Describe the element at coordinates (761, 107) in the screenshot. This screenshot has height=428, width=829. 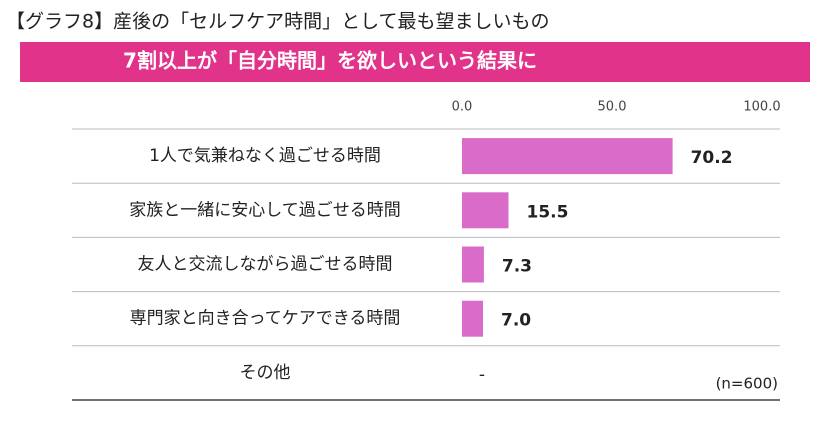
I see `x-tick-label: 100.0` at that location.